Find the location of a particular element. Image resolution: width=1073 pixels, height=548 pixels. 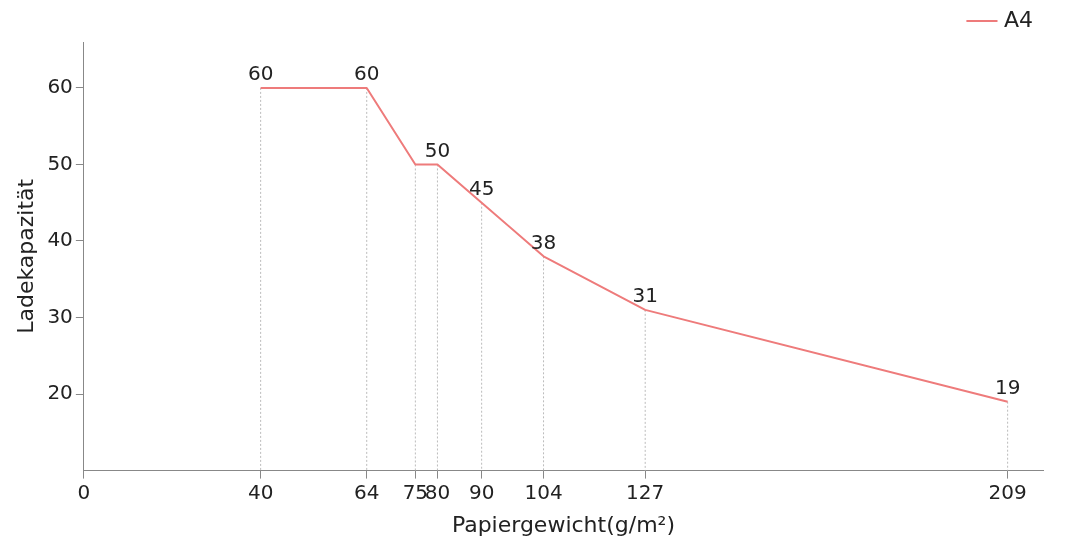

y-tick-label: 60 is located at coordinates (60, 86).